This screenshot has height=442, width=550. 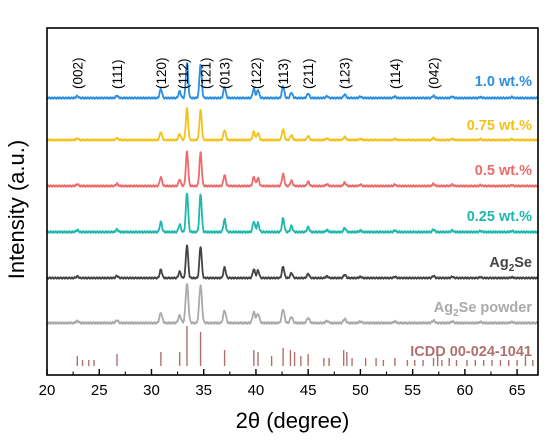 I want to click on reference-sticks-group, so click(x=305, y=346).